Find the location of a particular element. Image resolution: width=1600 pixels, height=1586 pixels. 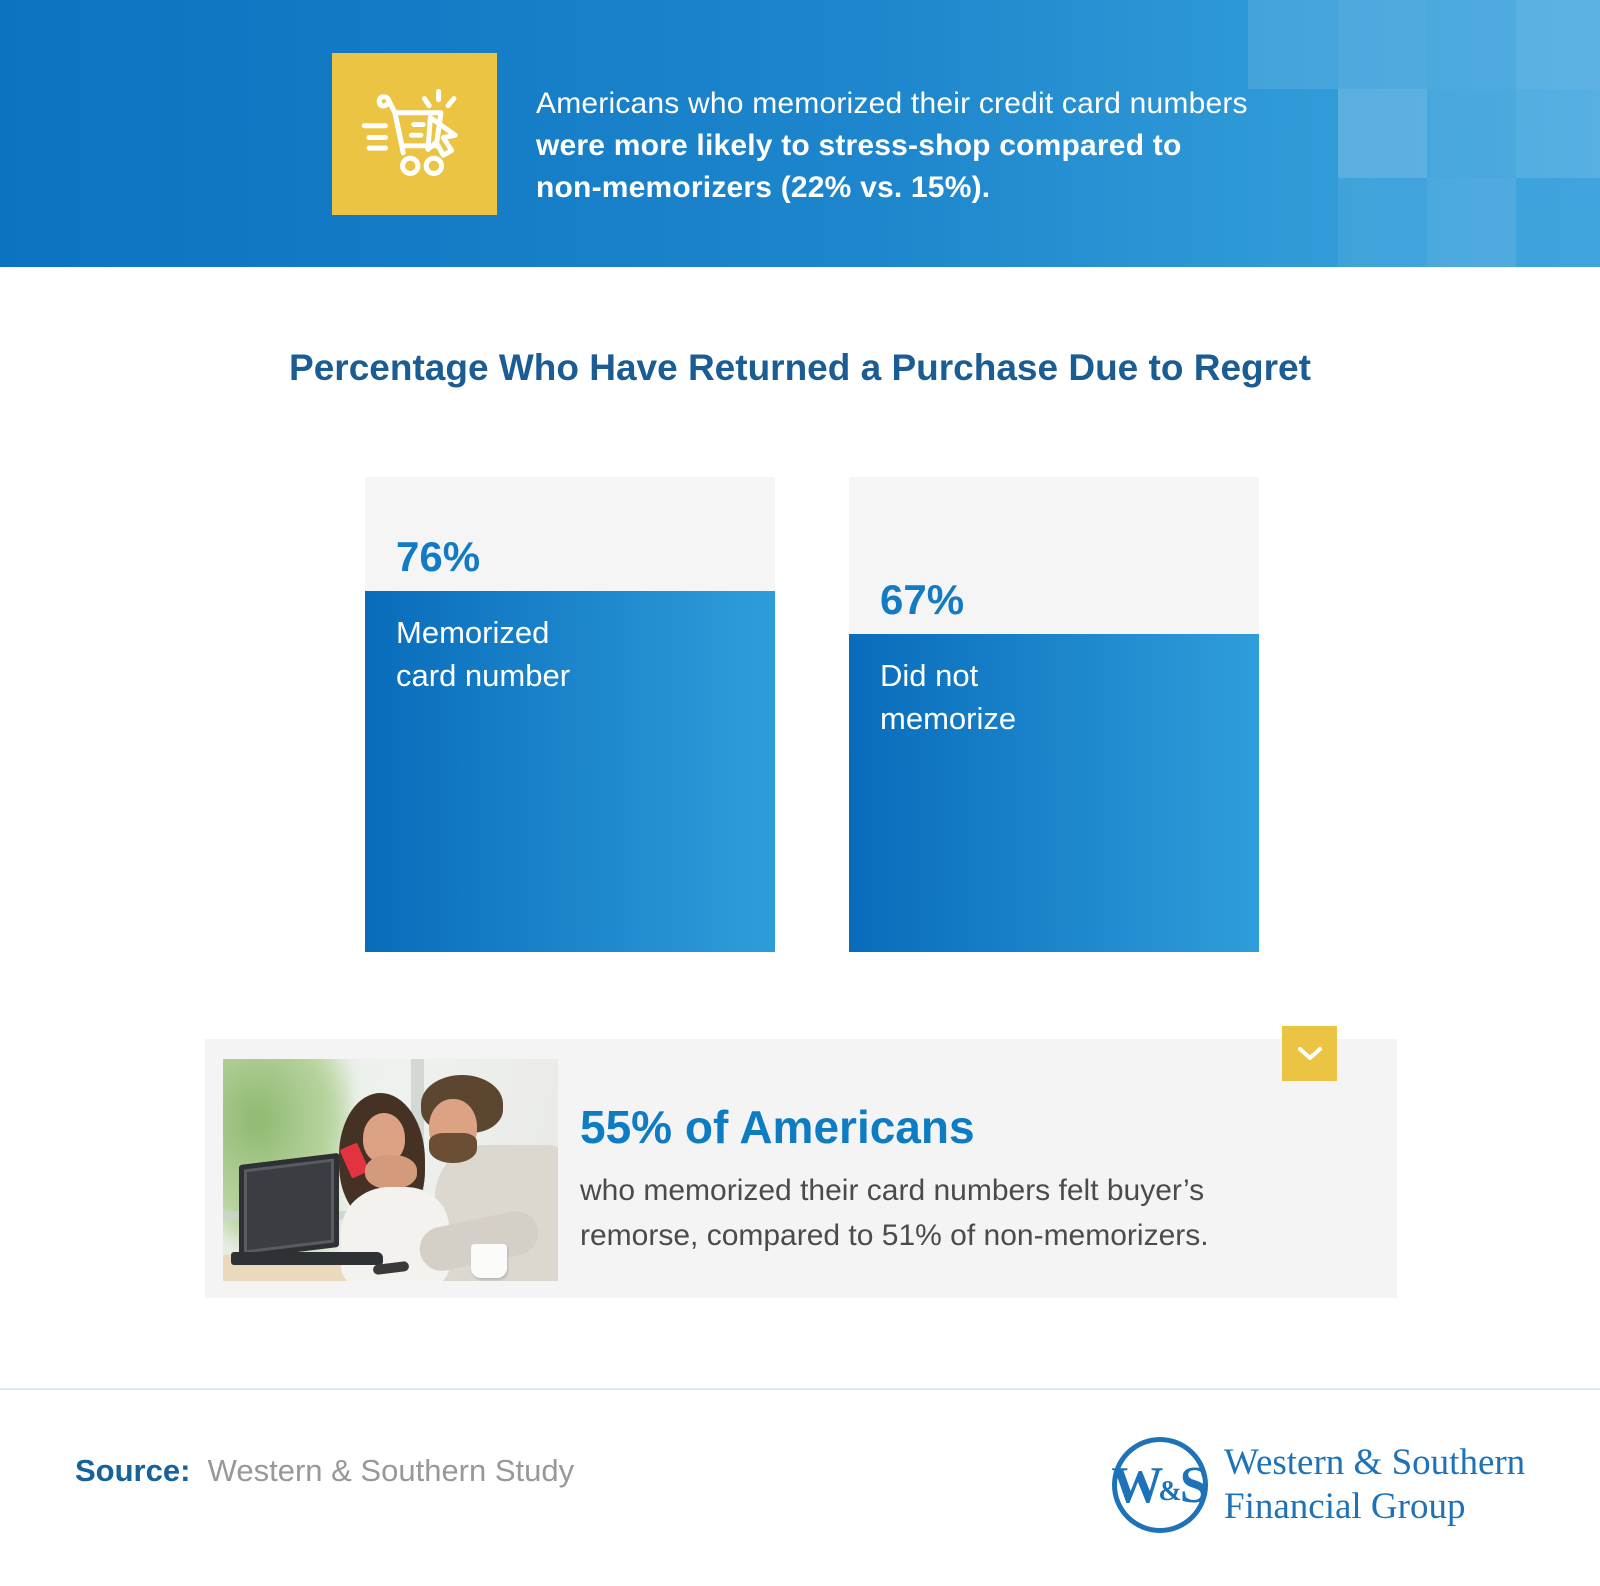

footer-divider is located at coordinates (800, 1389).